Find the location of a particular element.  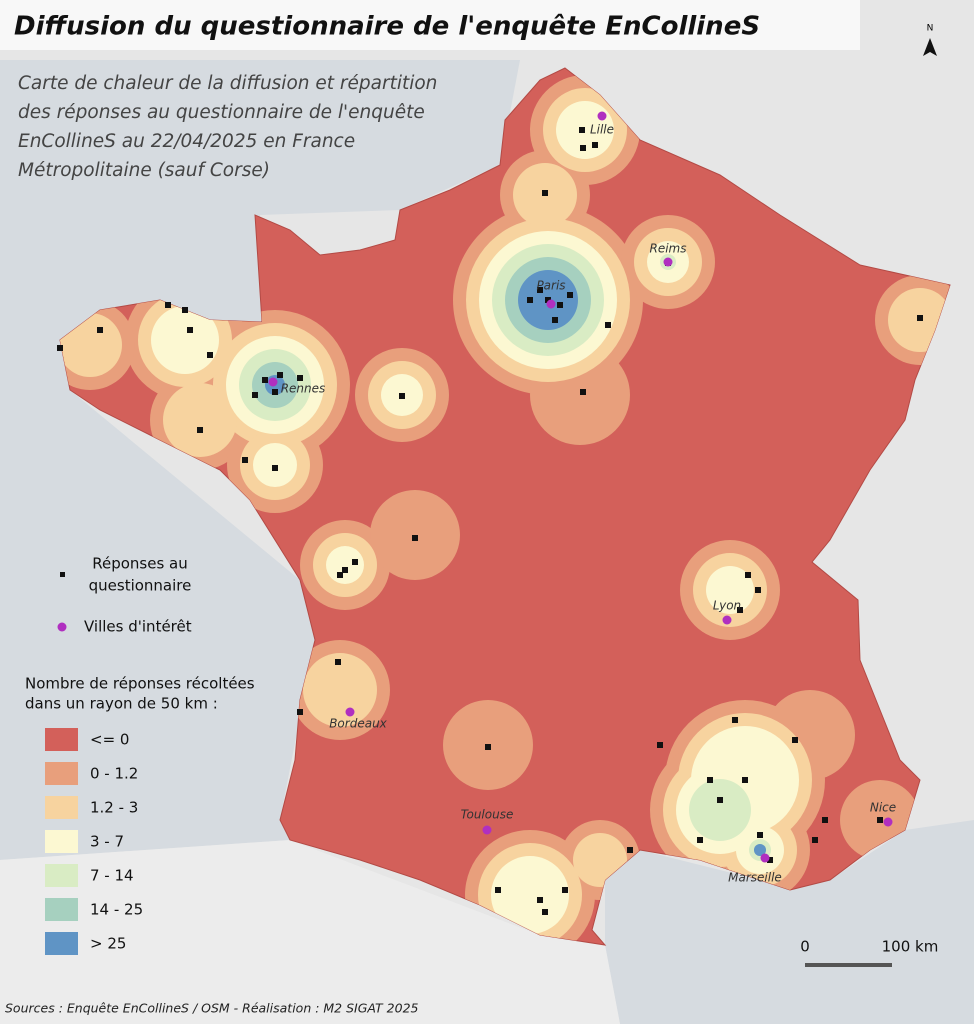

legend-label: Réponses au is located at coordinates (140, 564).